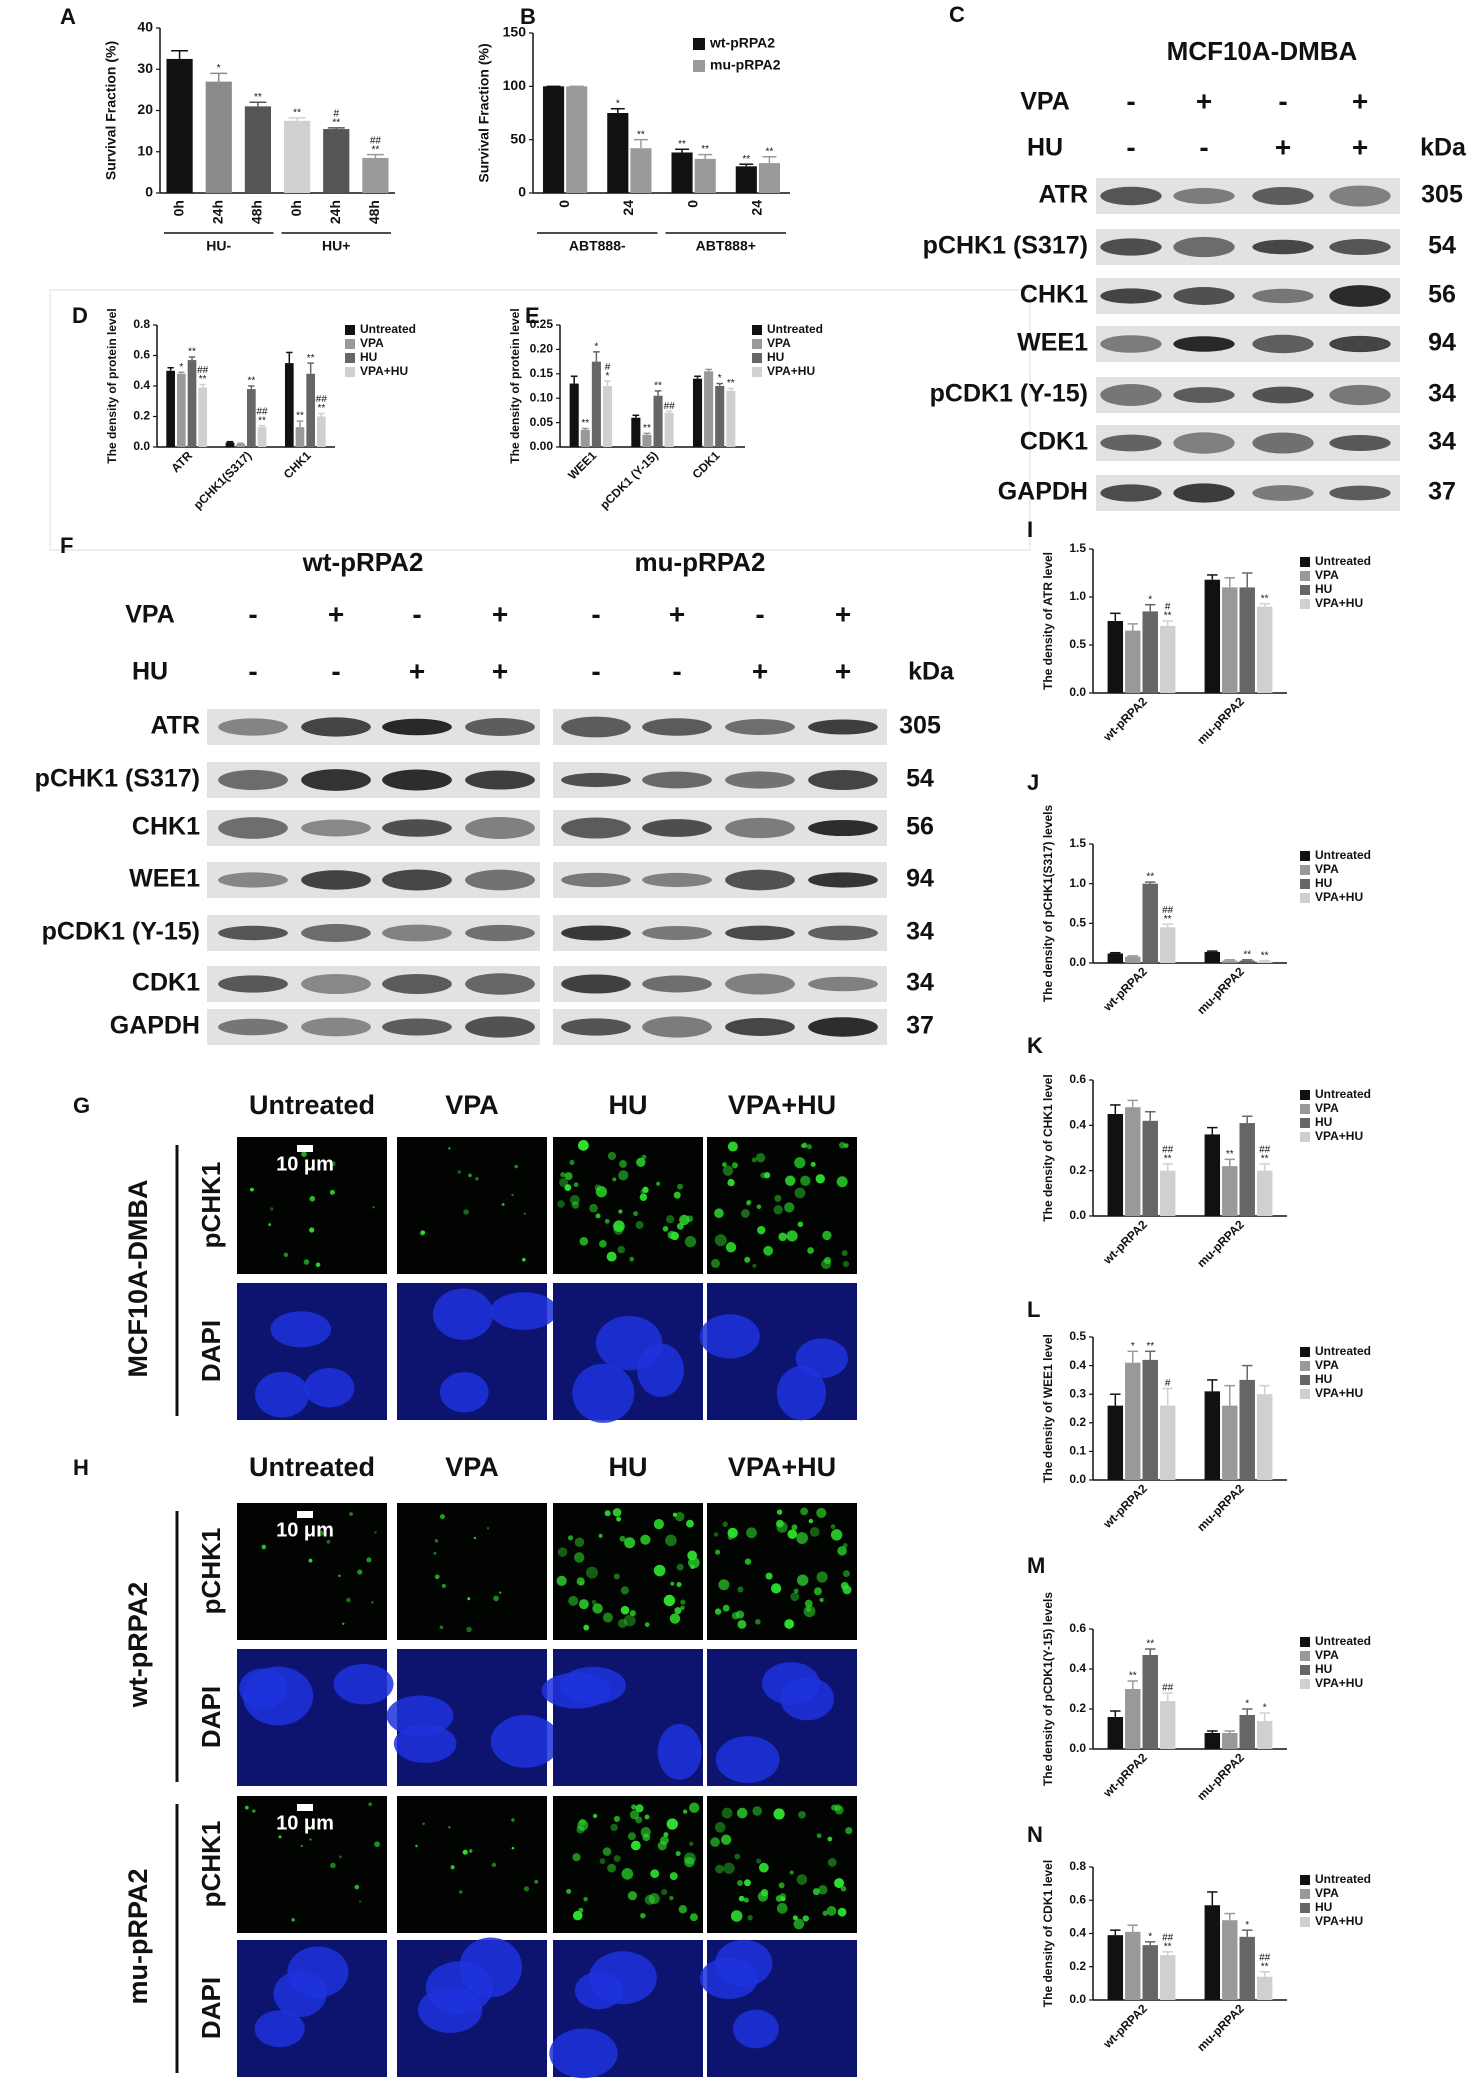 This screenshot has width=1480, height=2100. What do you see at coordinates (1343, 1351) in the screenshot?
I see `legend-label: Untreated` at bounding box center [1343, 1351].